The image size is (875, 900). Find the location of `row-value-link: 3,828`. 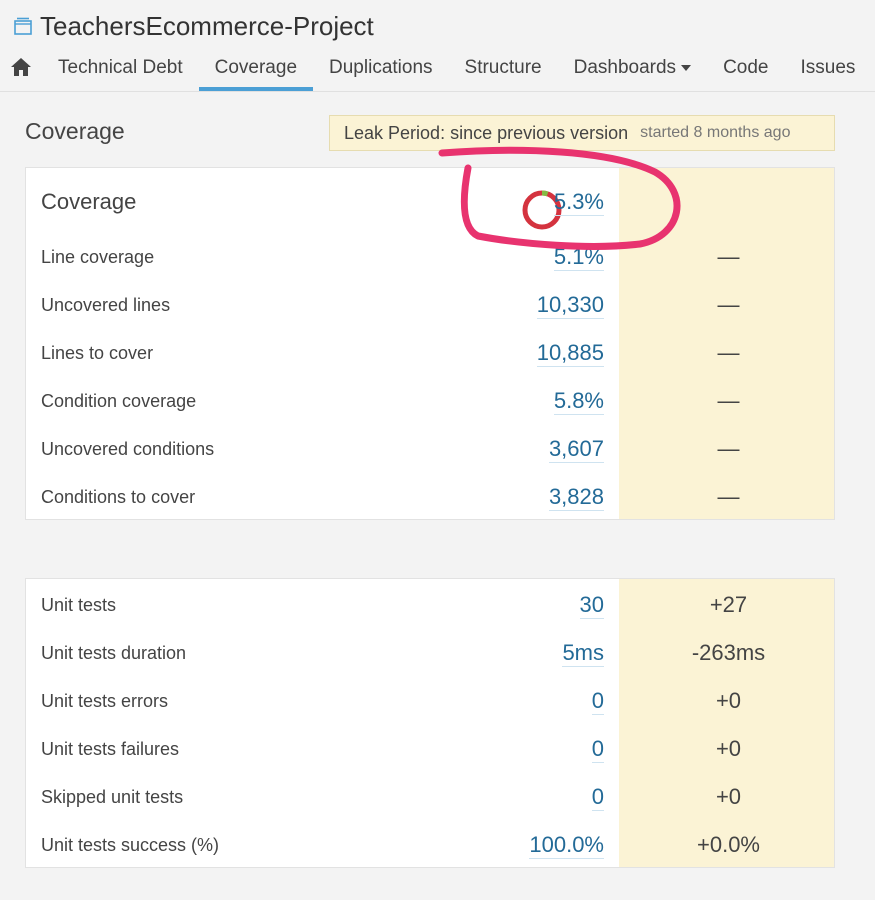

row-value-link: 3,828 is located at coordinates (576, 497).